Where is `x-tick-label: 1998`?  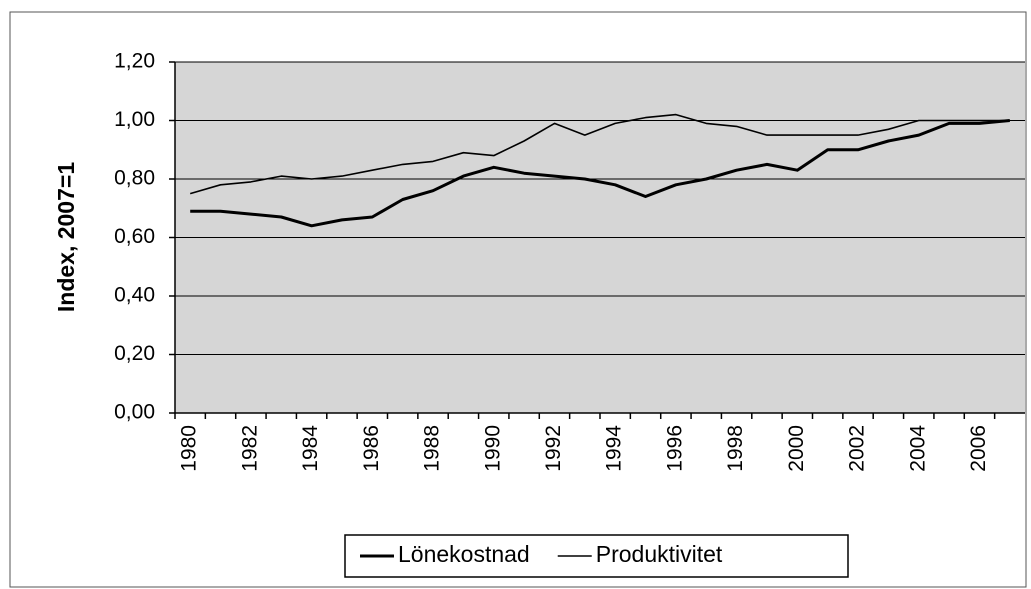 x-tick-label: 1998 is located at coordinates (735, 448).